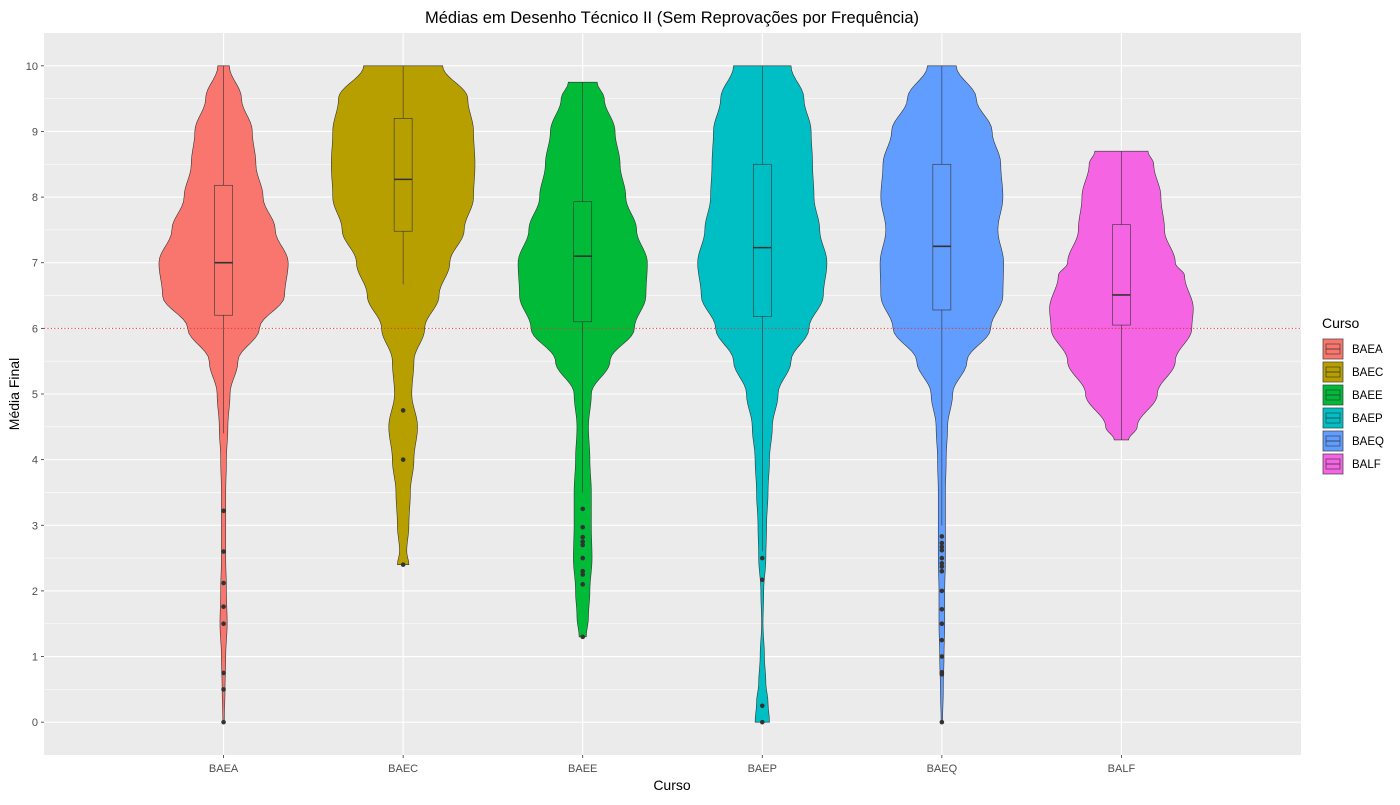 The height and width of the screenshot is (805, 1400). Describe the element at coordinates (942, 769) in the screenshot. I see `x-tick-label: BAEQ` at that location.